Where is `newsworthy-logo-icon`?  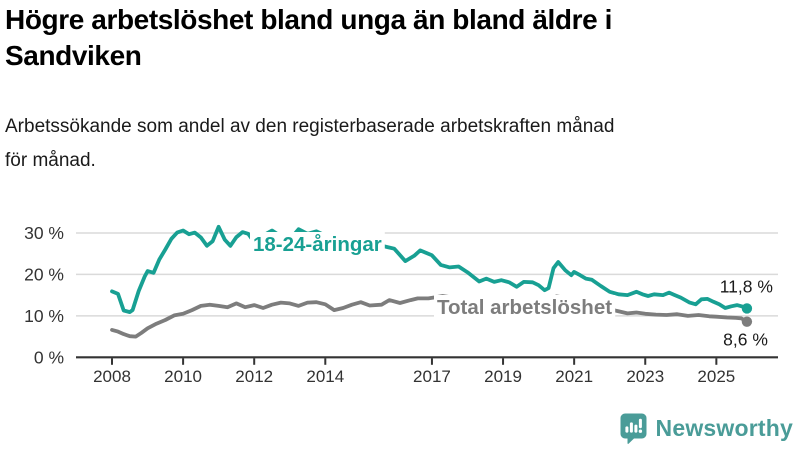 newsworthy-logo-icon is located at coordinates (633, 428).